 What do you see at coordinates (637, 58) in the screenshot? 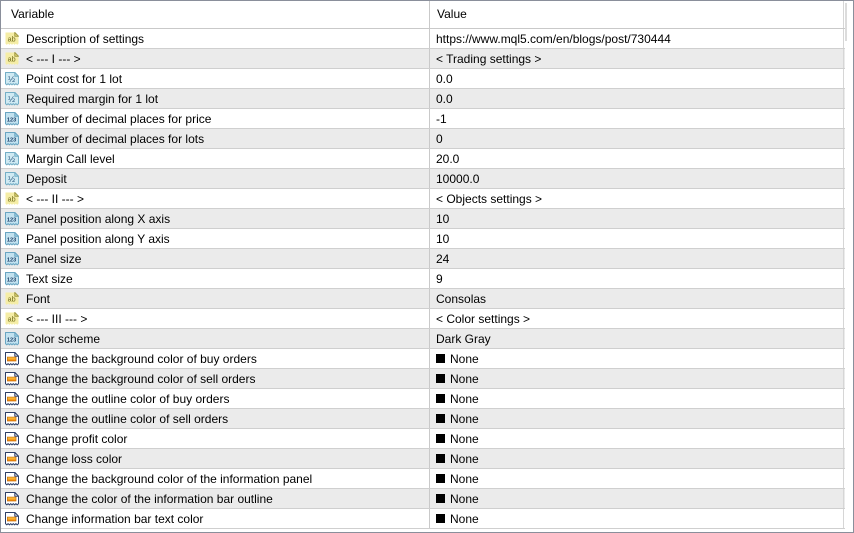
I see `value-cell: < Trading settings >` at bounding box center [637, 58].